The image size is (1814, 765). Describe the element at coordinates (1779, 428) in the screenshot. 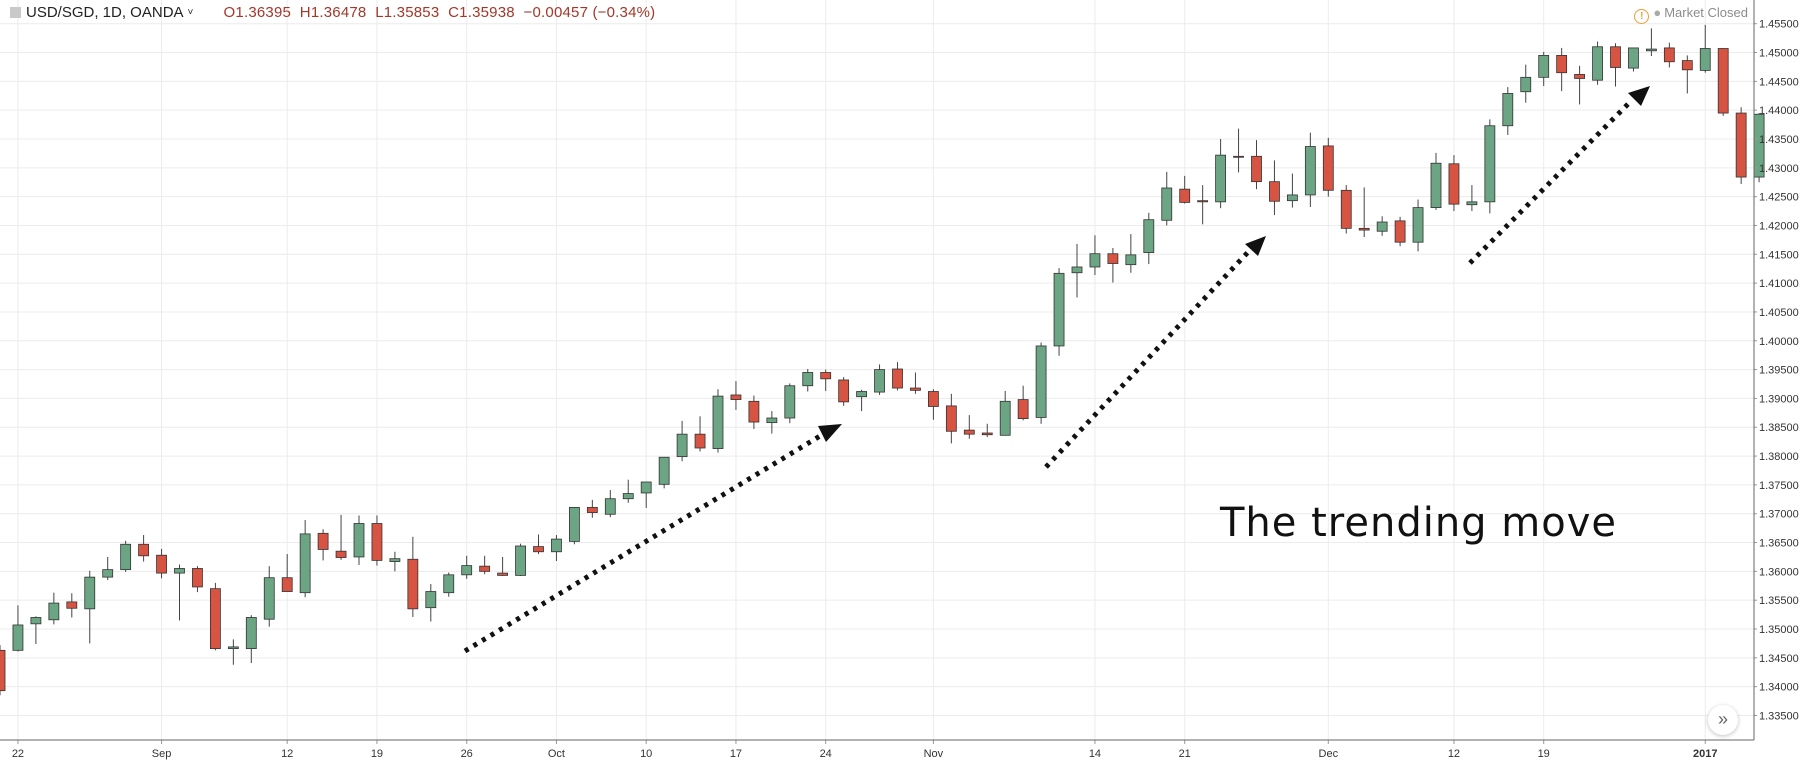

I see `y-tick-label: 1.38500` at that location.